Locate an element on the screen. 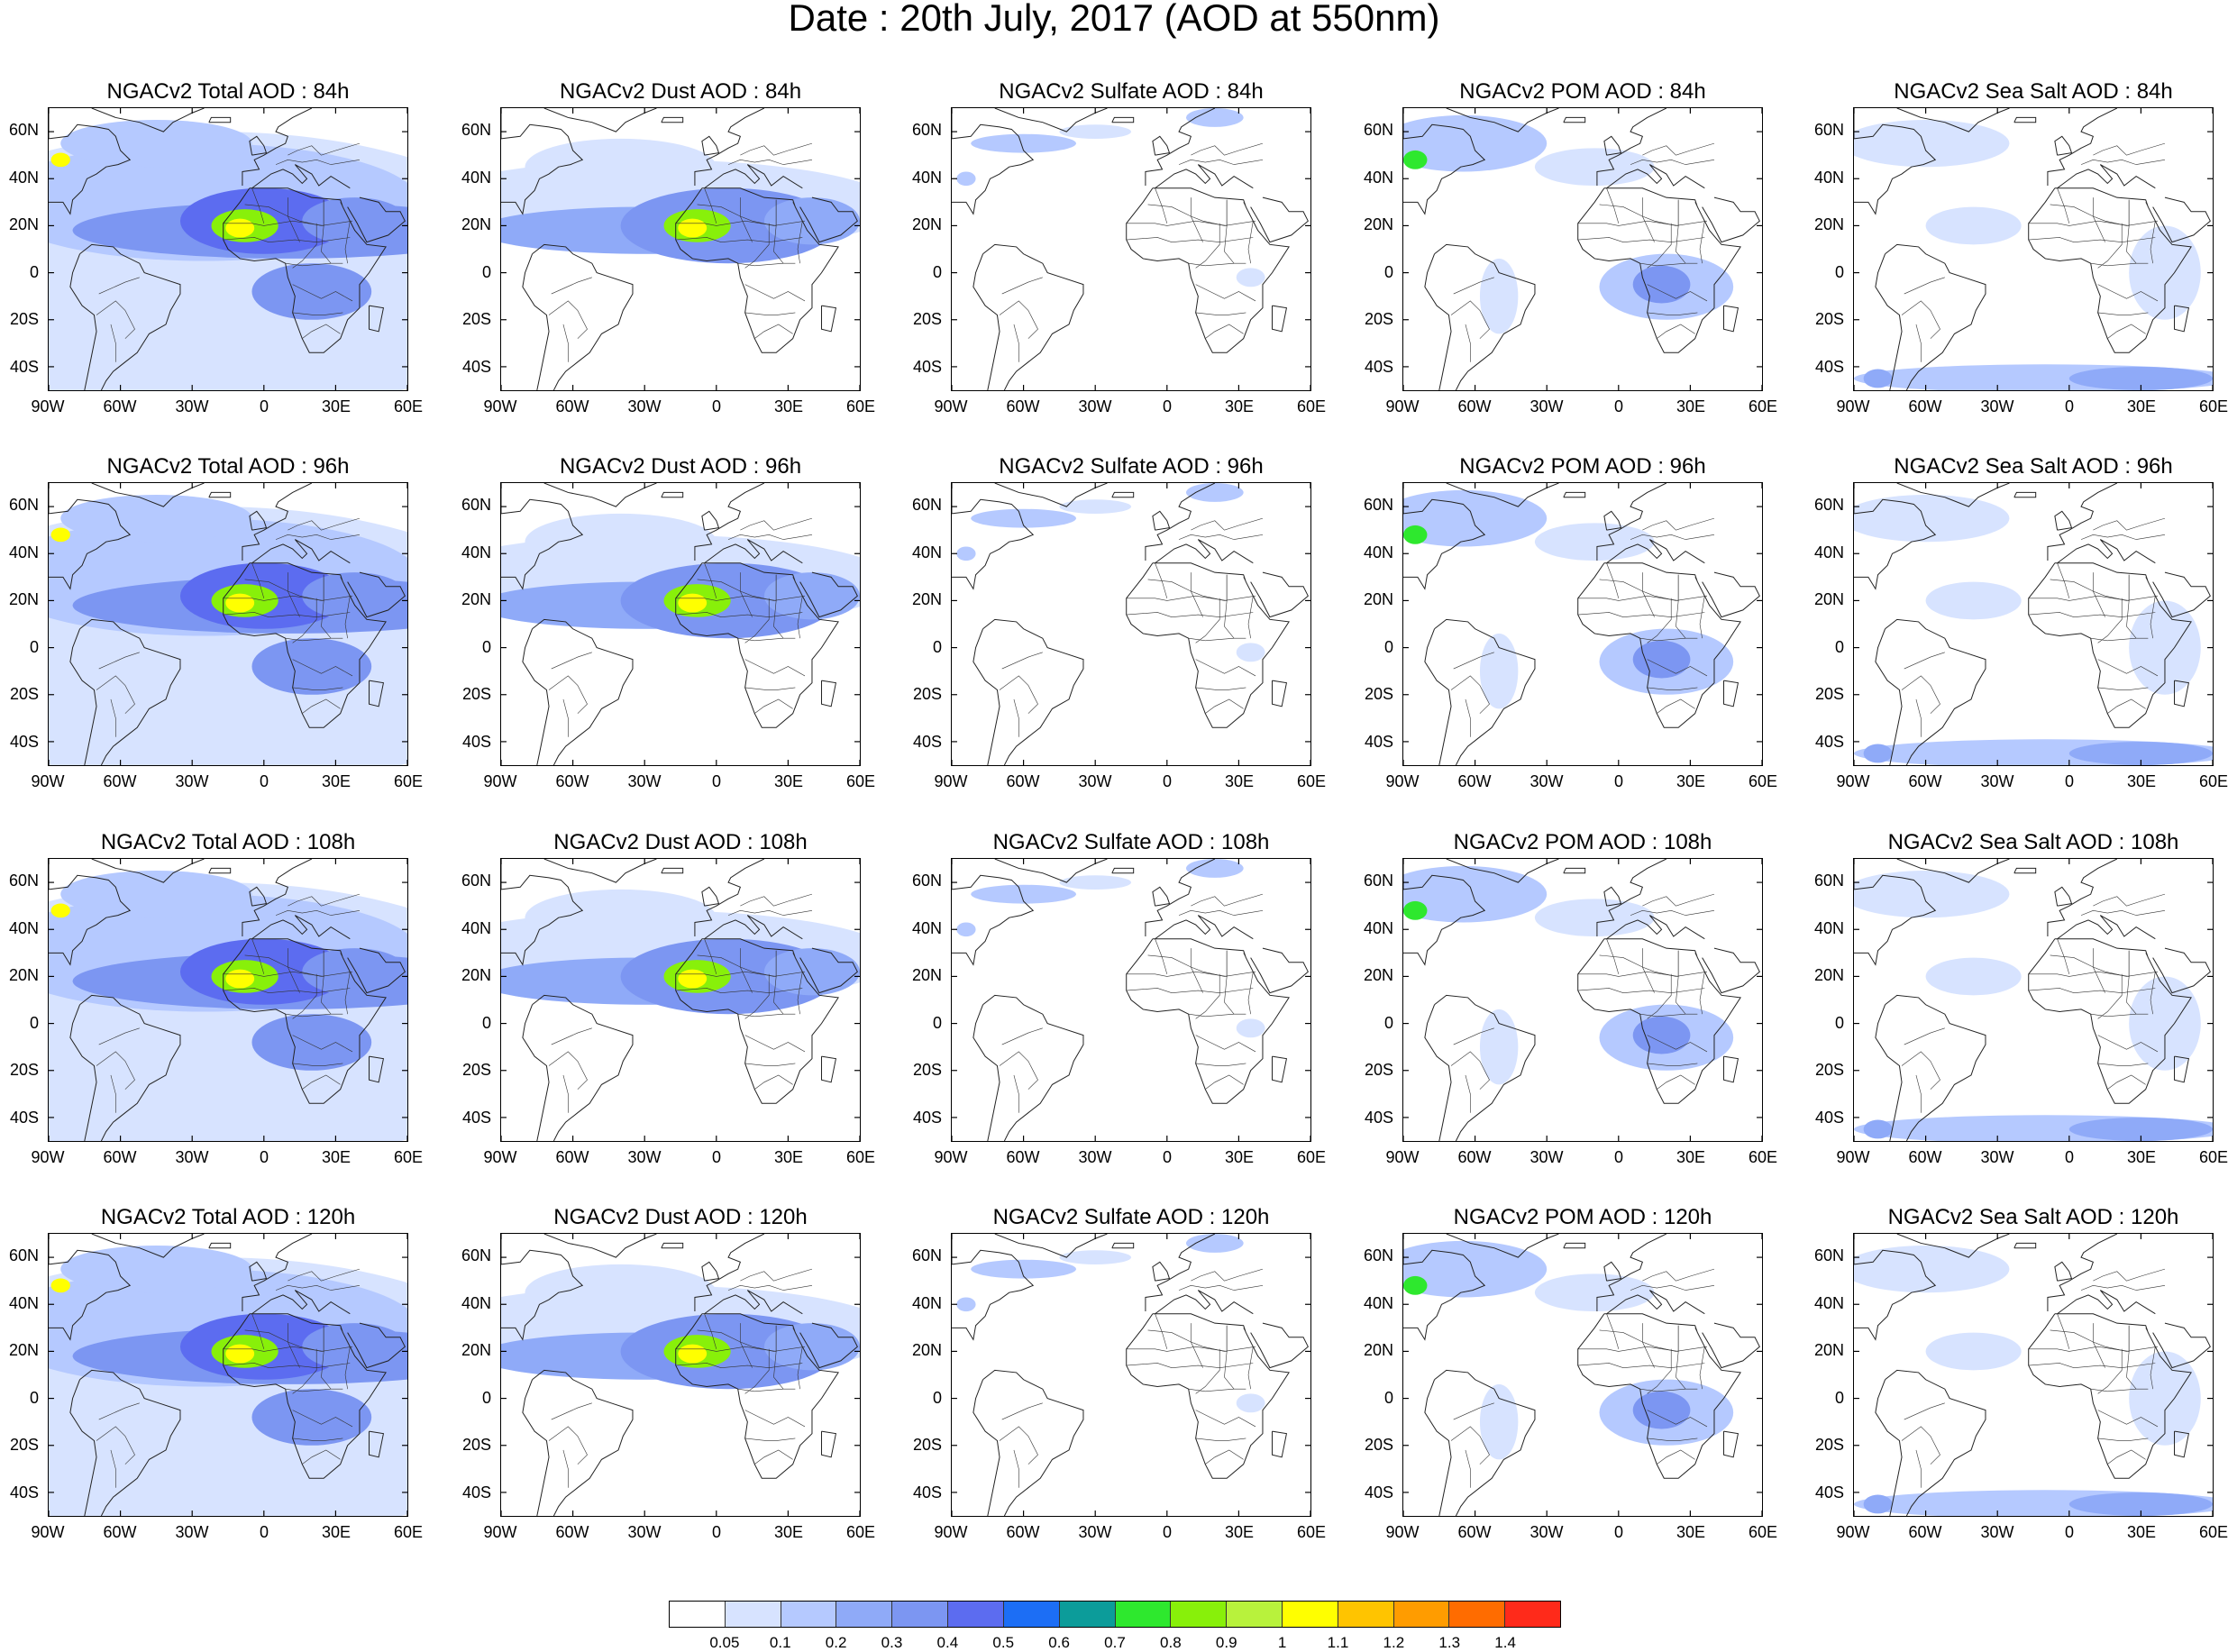 Image resolution: width=2228 pixels, height=1652 pixels. coastline-iceland is located at coordinates (2025, 494).